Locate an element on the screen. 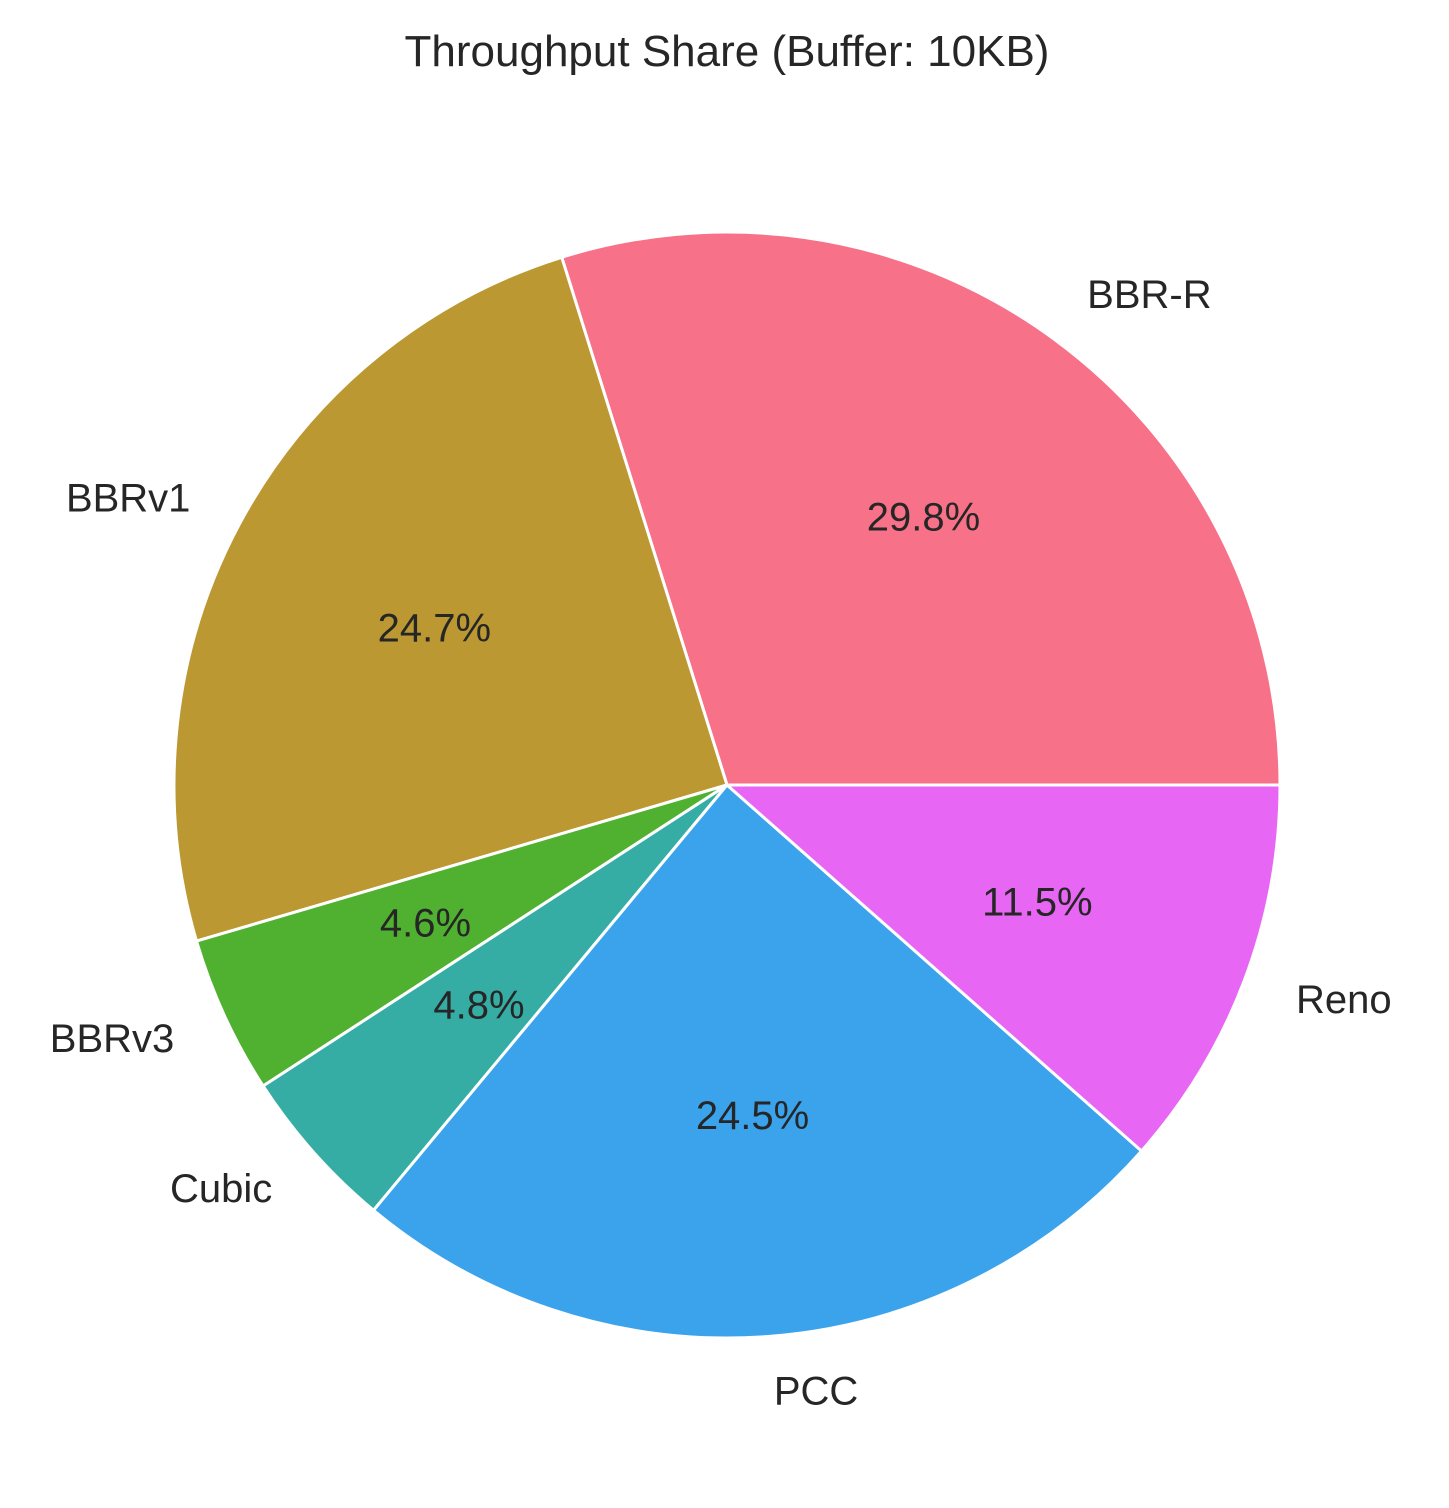 The image size is (1449, 1508). chart-title: Throughput Share (Buffer: 10KB) is located at coordinates (727, 51).